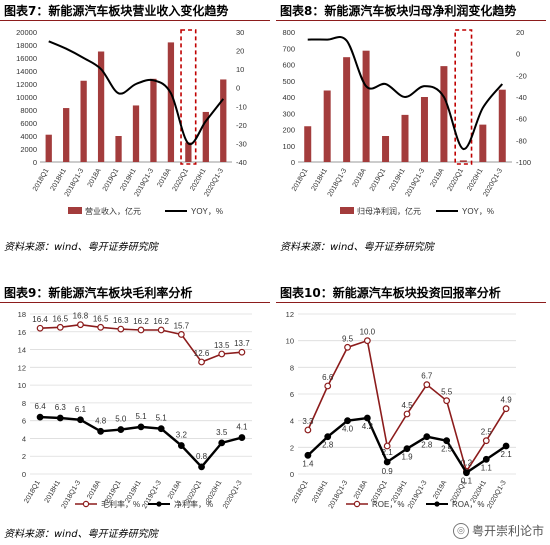 The image size is (550, 545). What do you see at coordinates (26, 71) in the screenshot?
I see `y-left-tick-label: 14000` at bounding box center [26, 71].